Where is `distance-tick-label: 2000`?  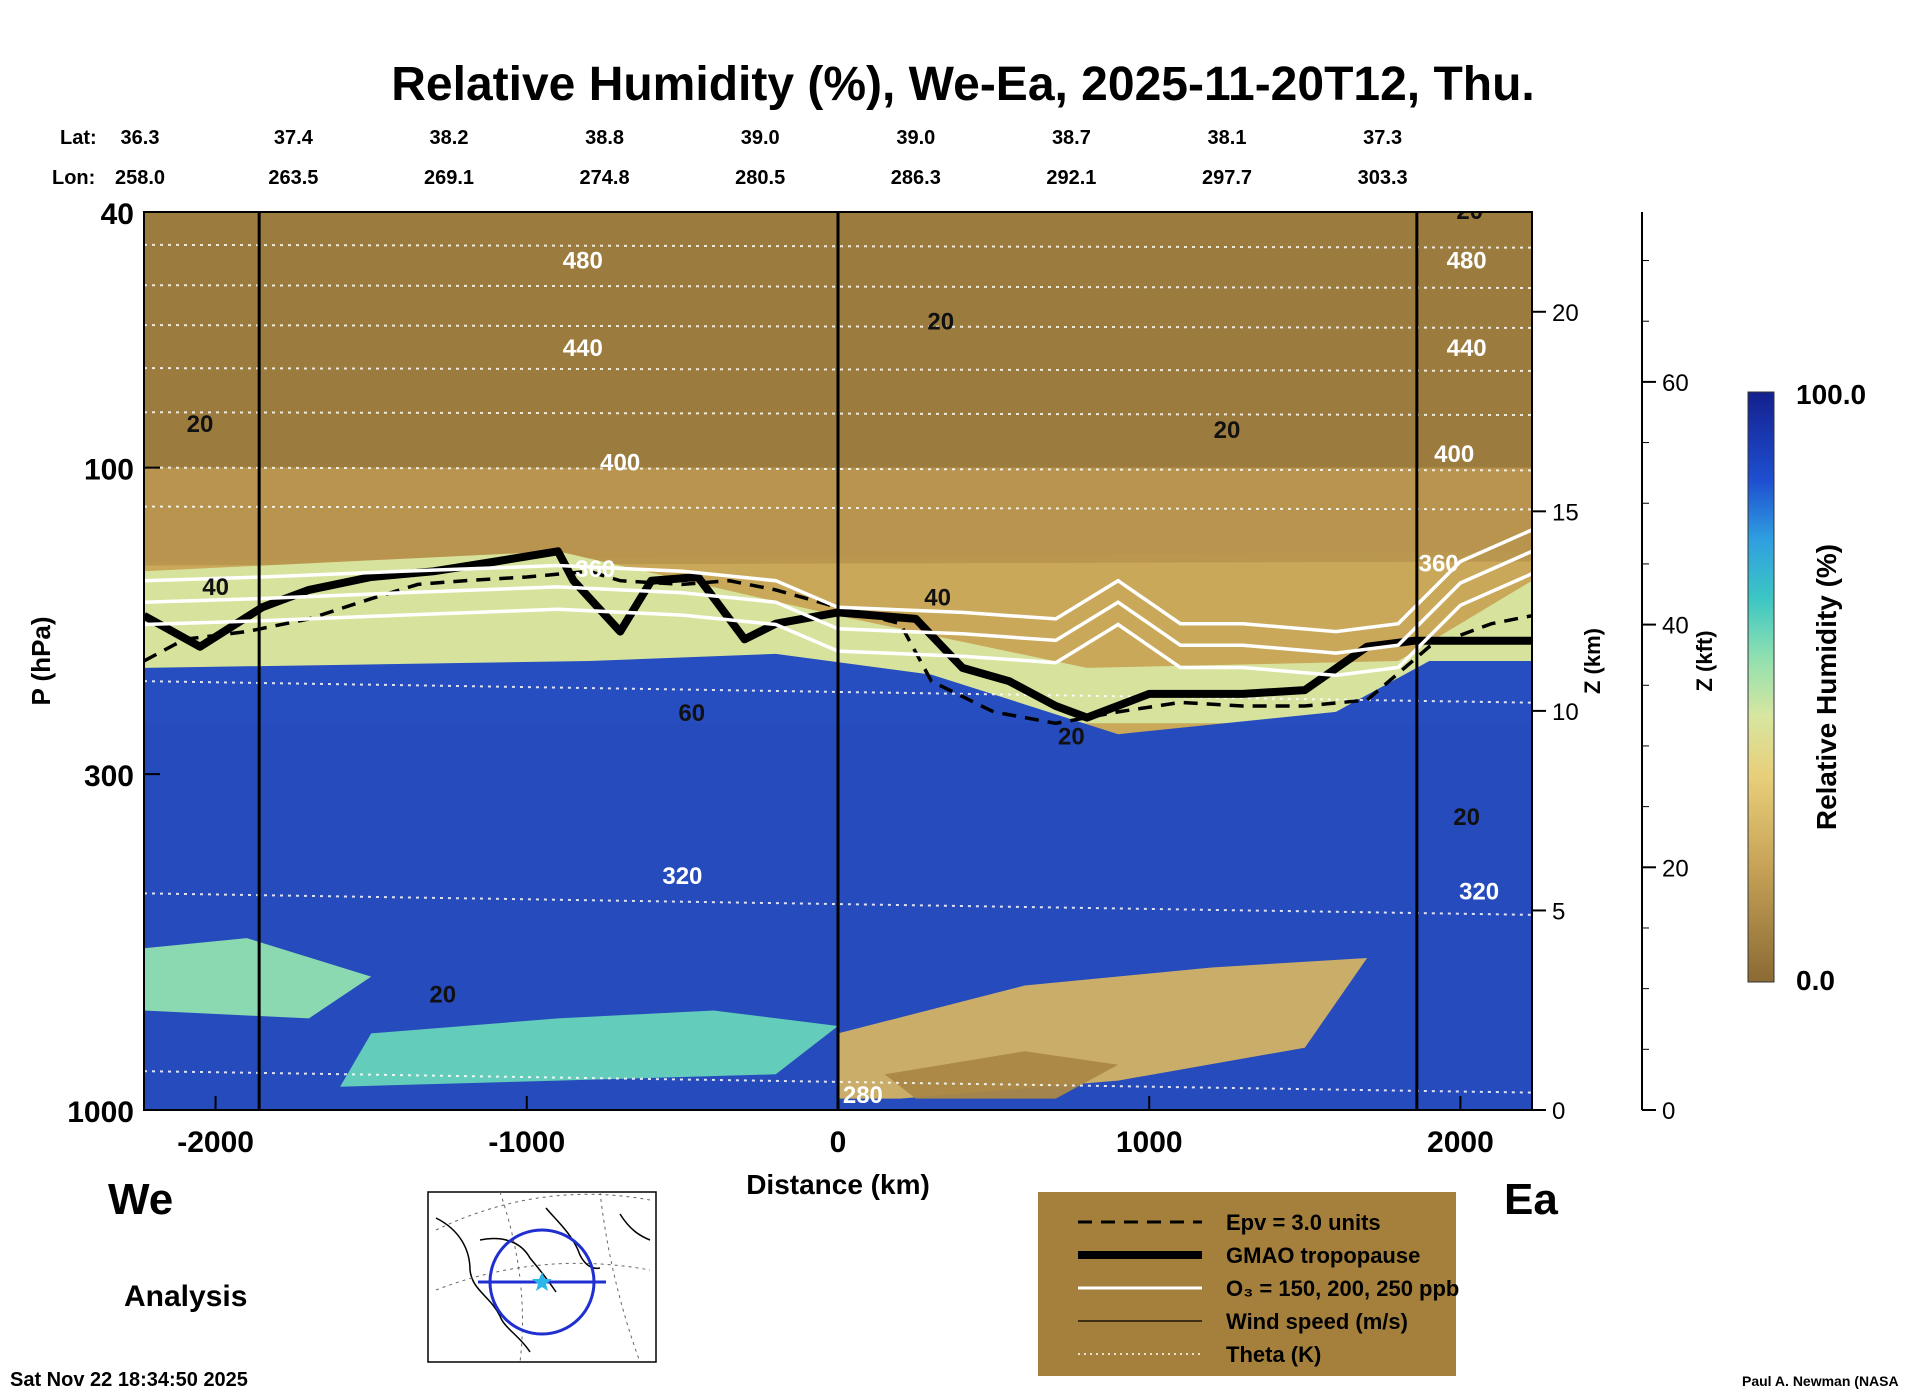 distance-tick-label: 2000 is located at coordinates (1460, 1142).